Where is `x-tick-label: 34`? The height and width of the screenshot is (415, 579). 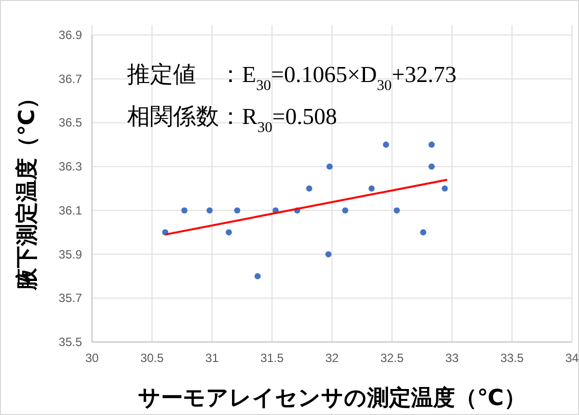 x-tick-label: 34 is located at coordinates (572, 358).